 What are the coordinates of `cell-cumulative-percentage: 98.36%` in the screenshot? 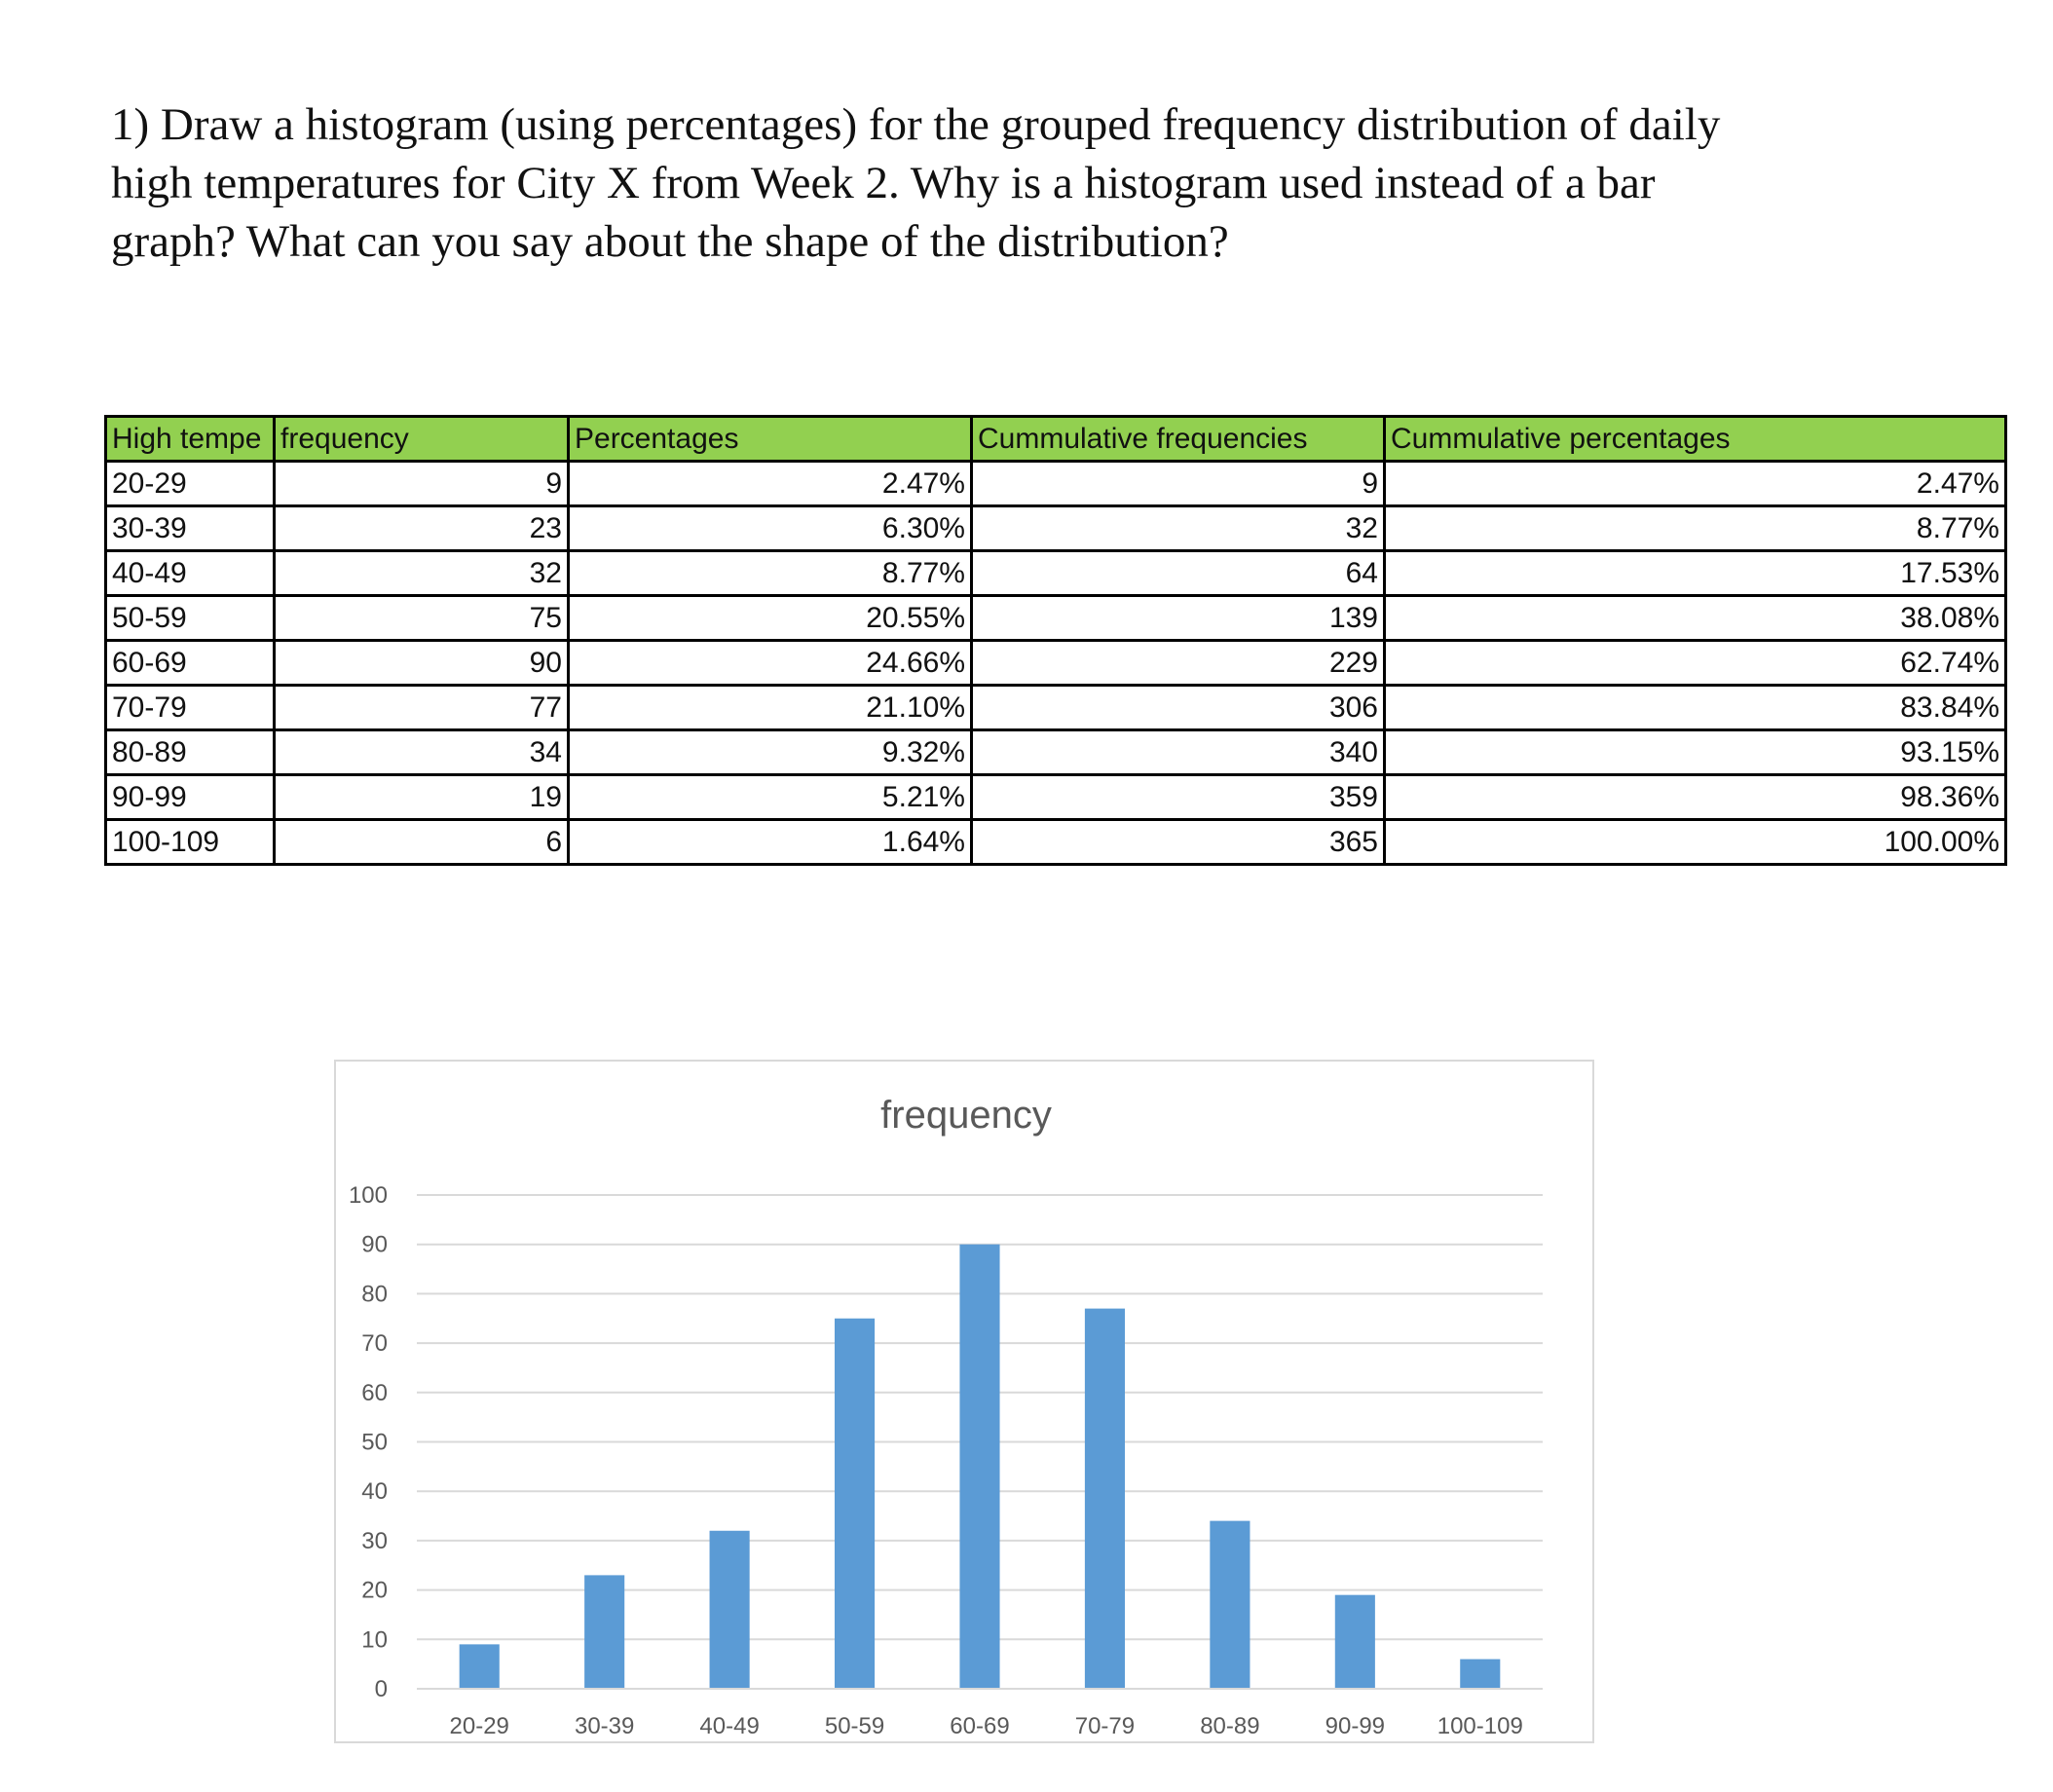 It's located at (1695, 797).